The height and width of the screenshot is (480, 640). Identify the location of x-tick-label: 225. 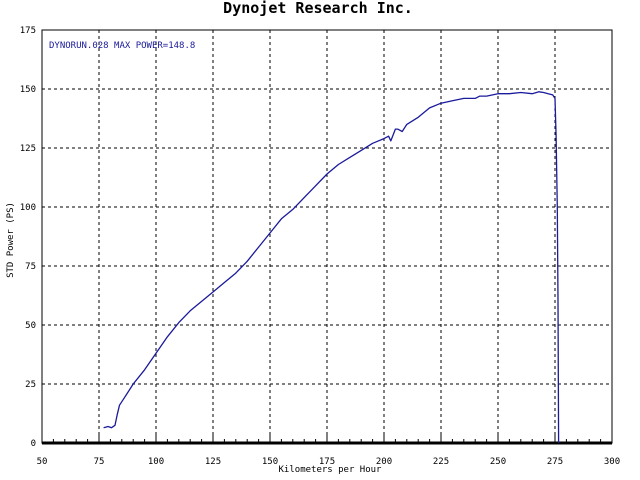
(441, 462).